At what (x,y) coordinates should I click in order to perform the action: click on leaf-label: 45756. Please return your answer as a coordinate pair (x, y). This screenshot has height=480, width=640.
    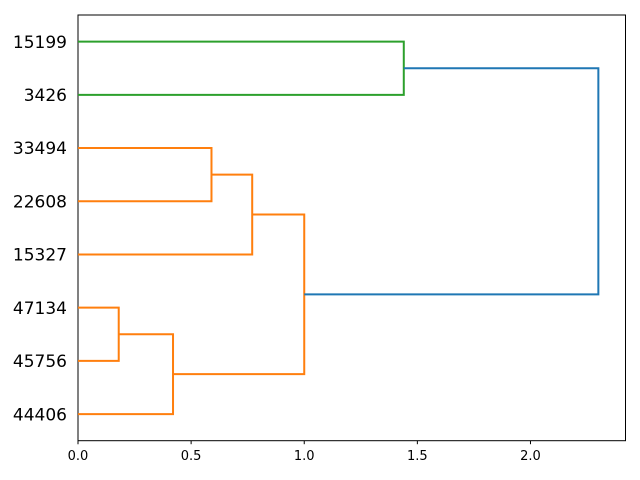
    Looking at the image, I should click on (40, 362).